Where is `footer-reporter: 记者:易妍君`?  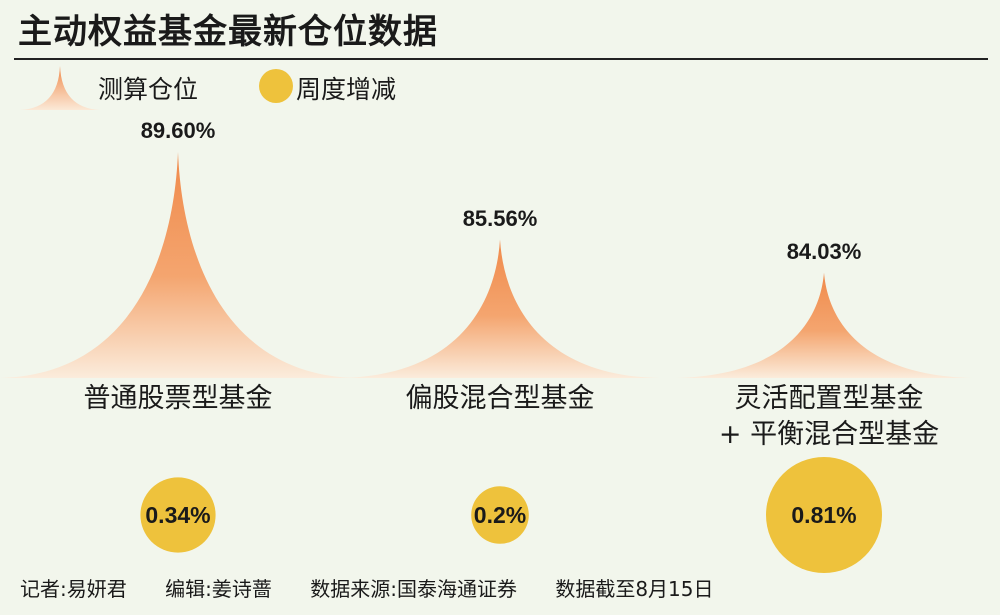
footer-reporter: 记者:易妍君 is located at coordinates (73, 589).